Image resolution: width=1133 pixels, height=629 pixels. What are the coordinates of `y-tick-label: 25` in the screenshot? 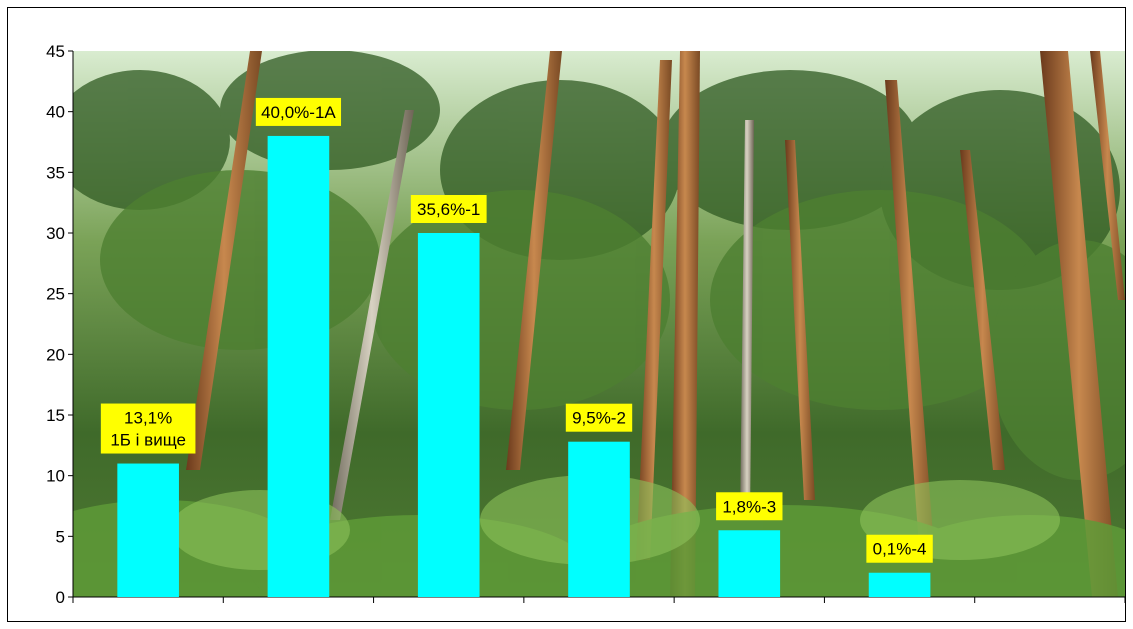 It's located at (55, 294).